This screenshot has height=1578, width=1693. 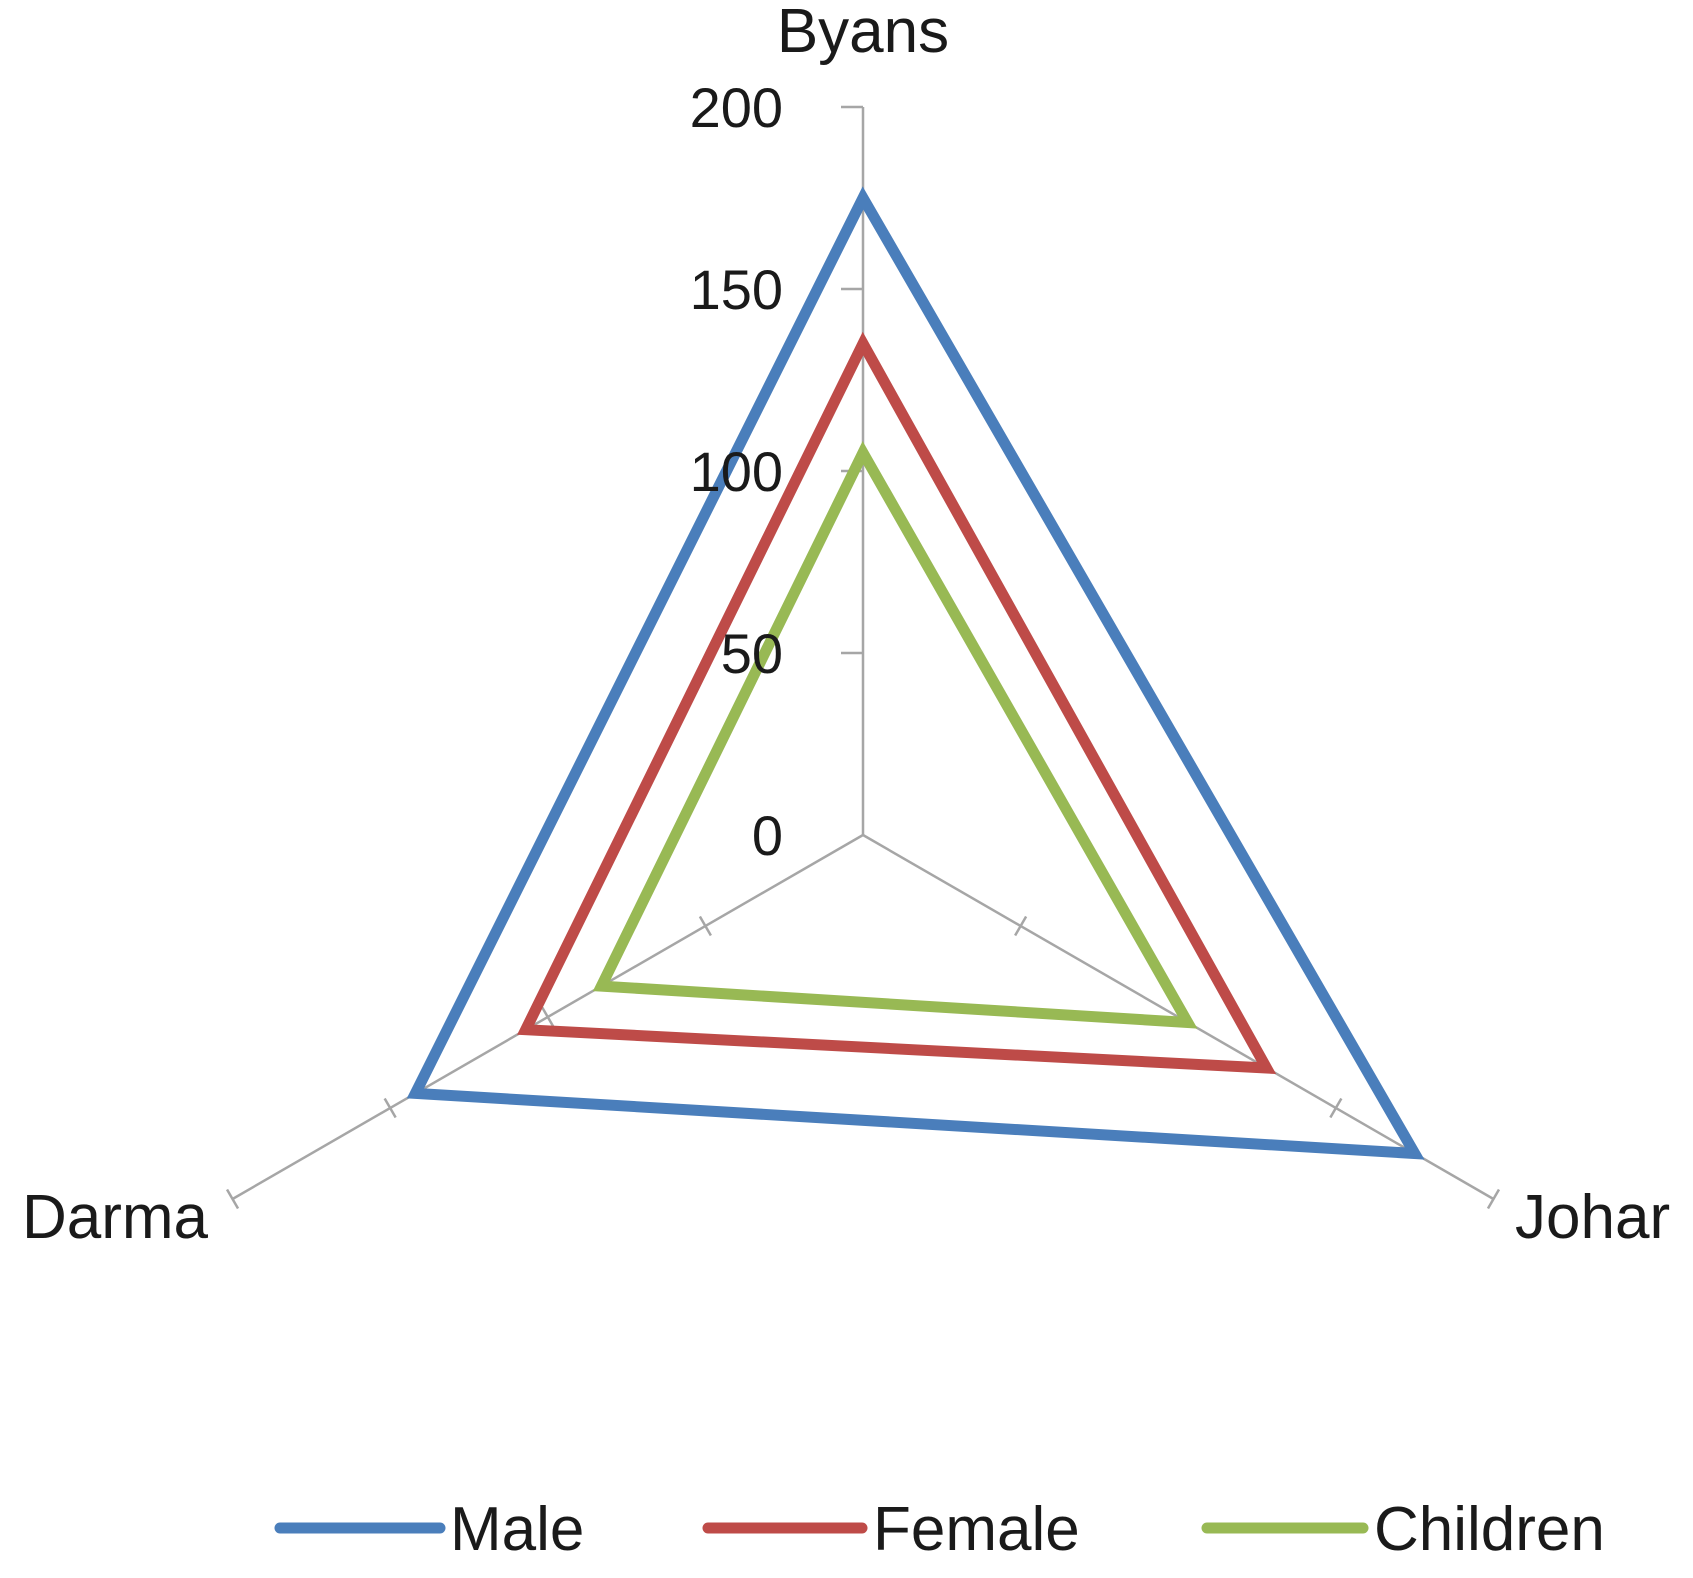 What do you see at coordinates (863, 33) in the screenshot?
I see `category-label-byans: Byans` at bounding box center [863, 33].